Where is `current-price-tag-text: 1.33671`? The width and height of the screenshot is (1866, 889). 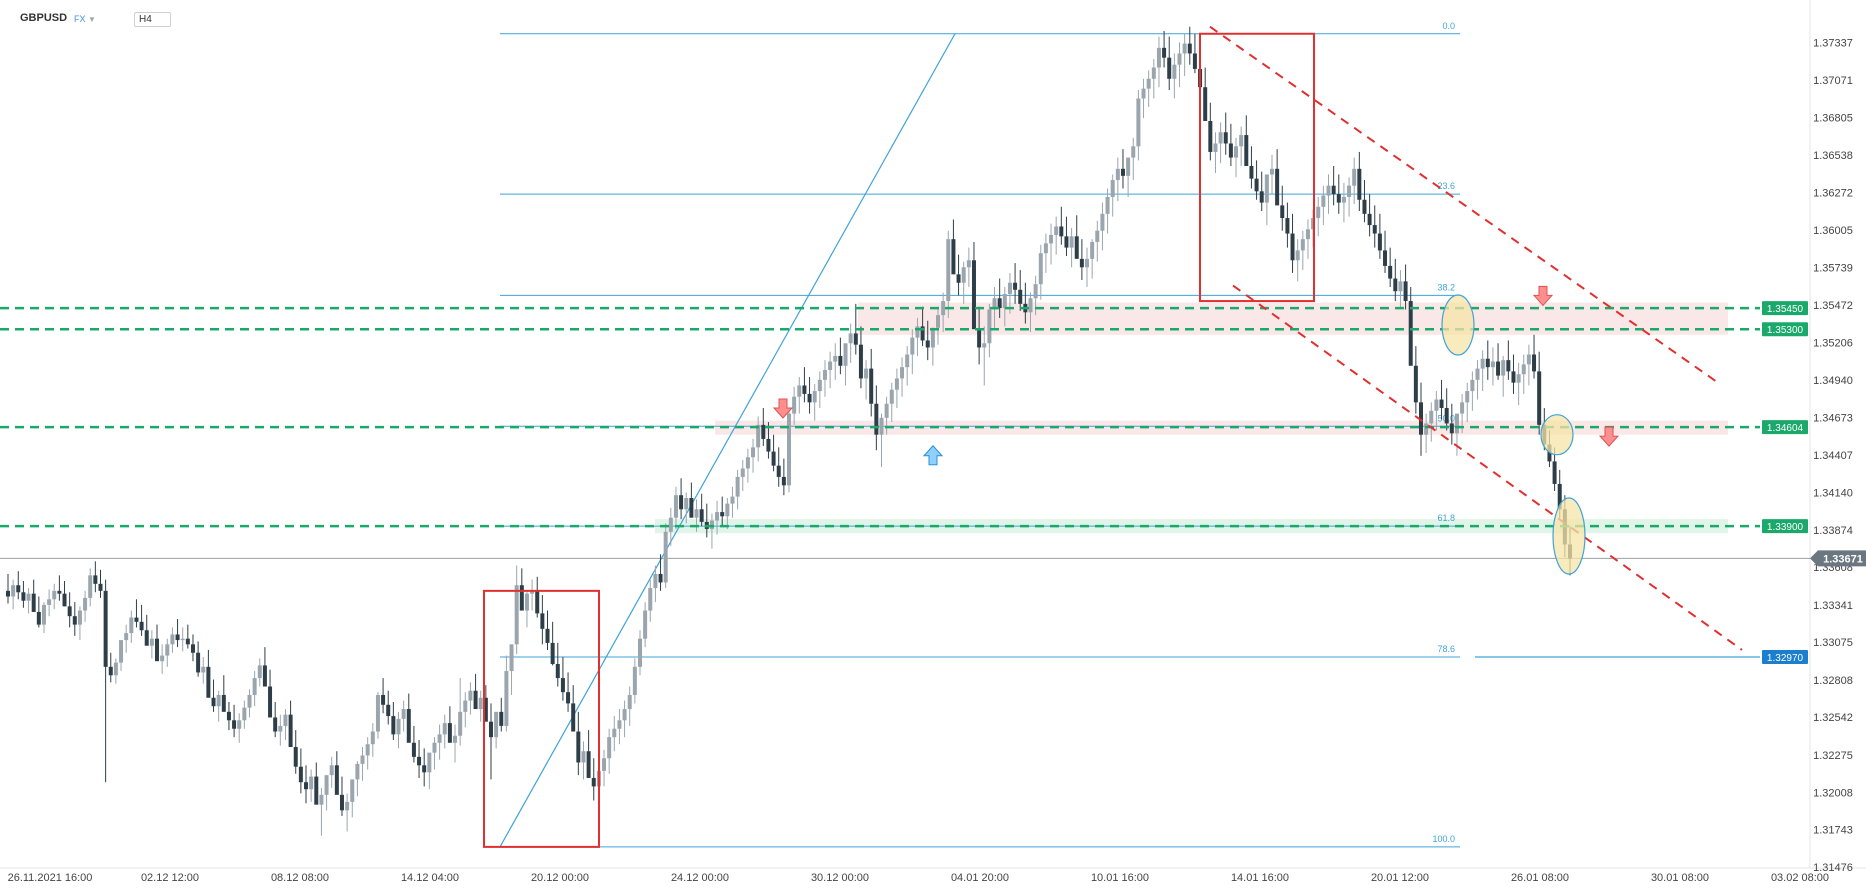
current-price-tag-text: 1.33671 is located at coordinates (1843, 559).